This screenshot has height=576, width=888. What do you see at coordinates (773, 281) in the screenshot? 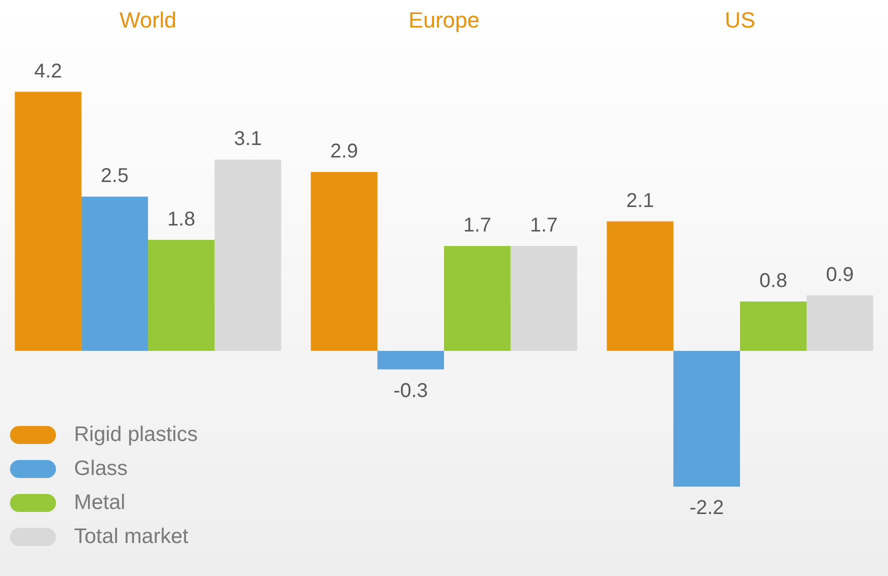
I see `data-label: 0.8` at bounding box center [773, 281].